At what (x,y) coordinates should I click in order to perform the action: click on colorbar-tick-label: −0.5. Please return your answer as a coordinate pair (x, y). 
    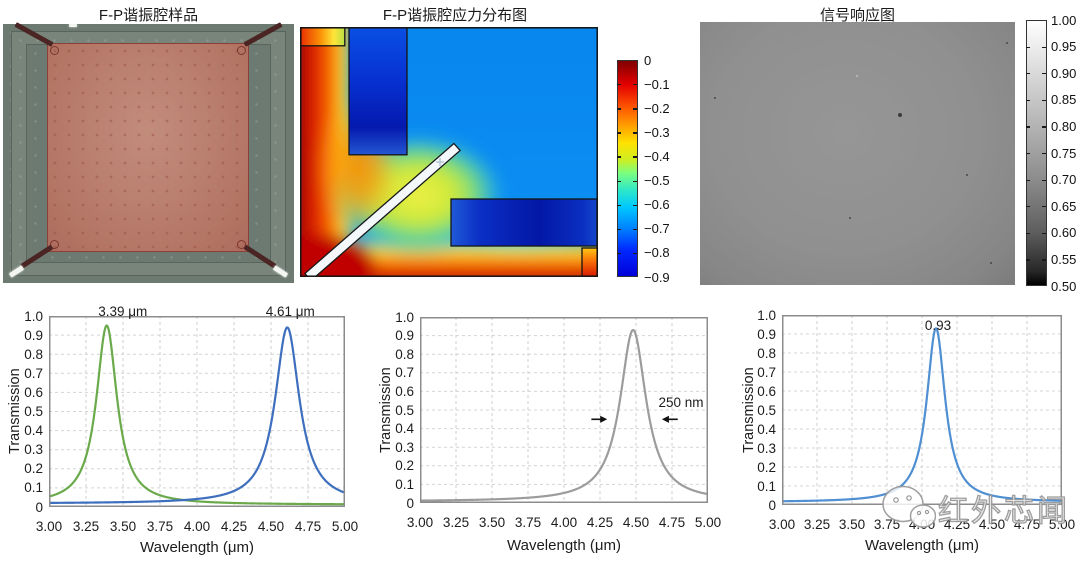
    Looking at the image, I should click on (657, 181).